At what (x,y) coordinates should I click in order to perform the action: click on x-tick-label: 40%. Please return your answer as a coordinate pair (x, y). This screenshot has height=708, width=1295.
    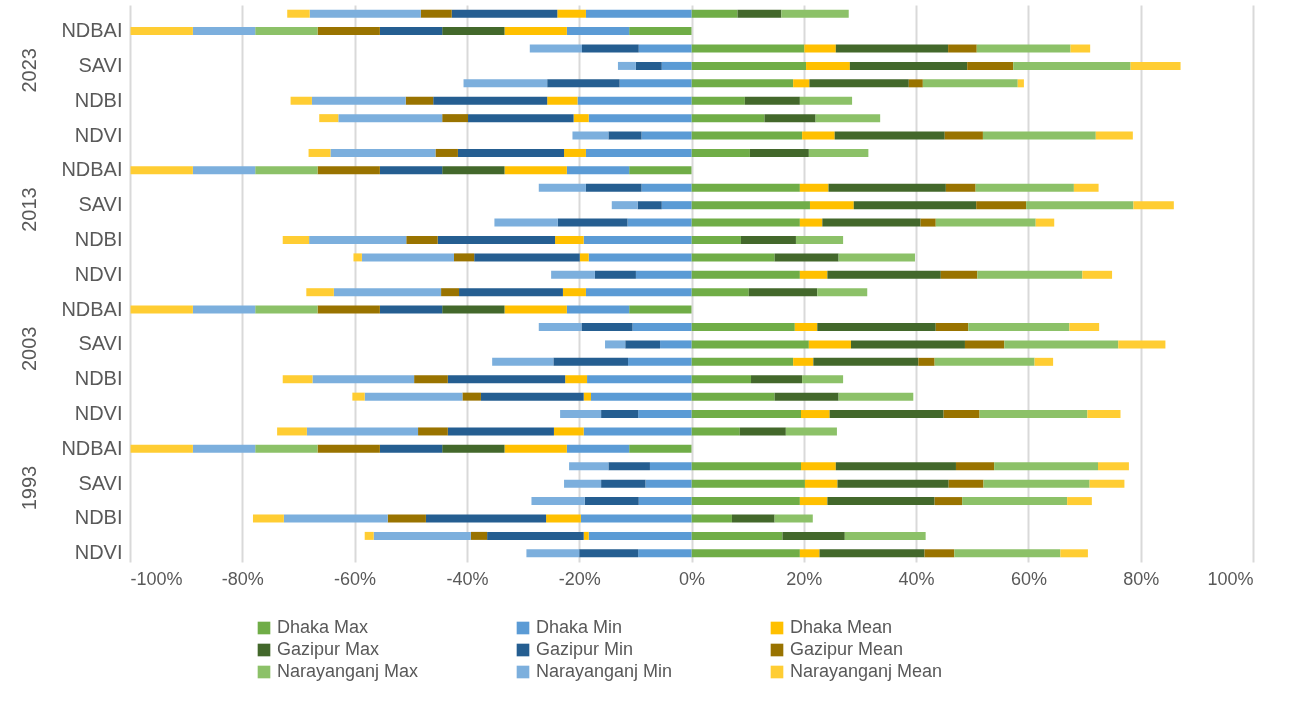
    Looking at the image, I should click on (916, 578).